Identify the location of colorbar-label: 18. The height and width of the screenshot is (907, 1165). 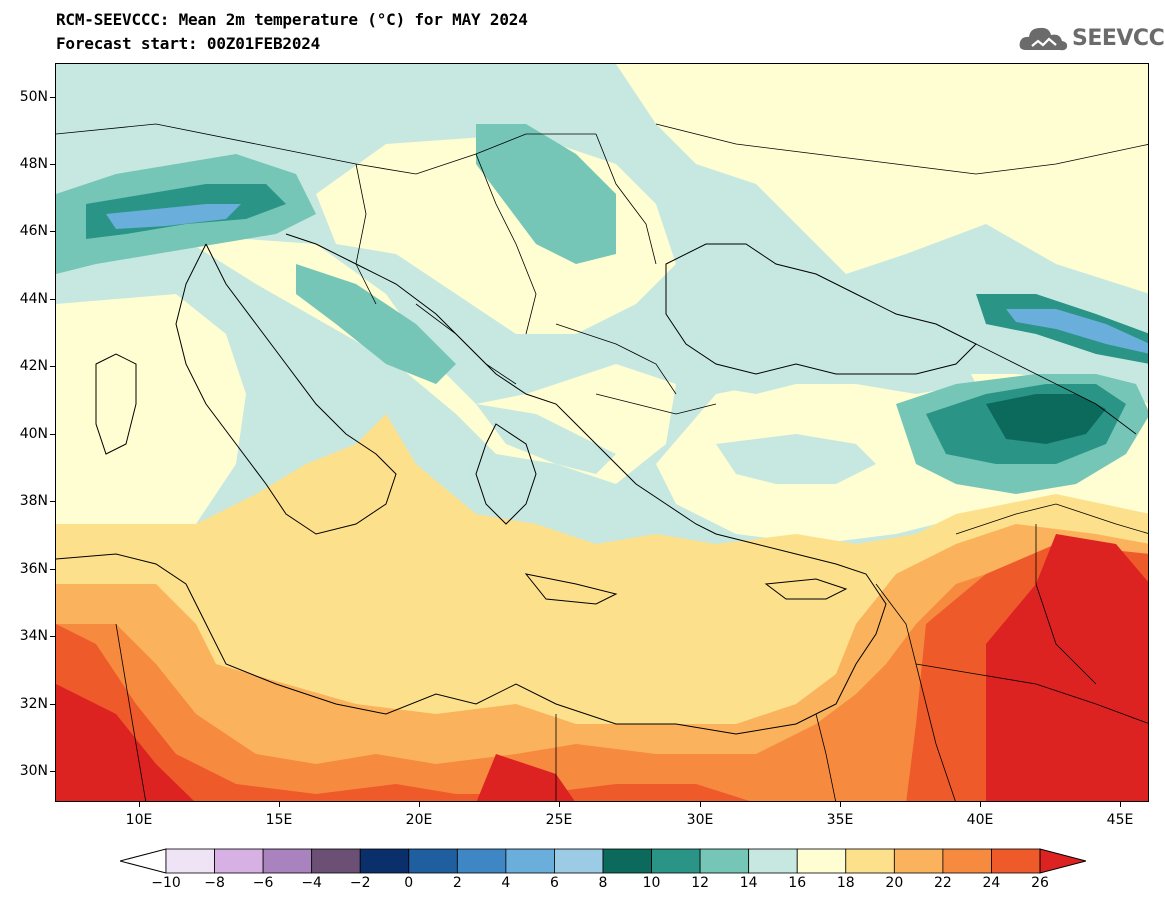
(845, 883).